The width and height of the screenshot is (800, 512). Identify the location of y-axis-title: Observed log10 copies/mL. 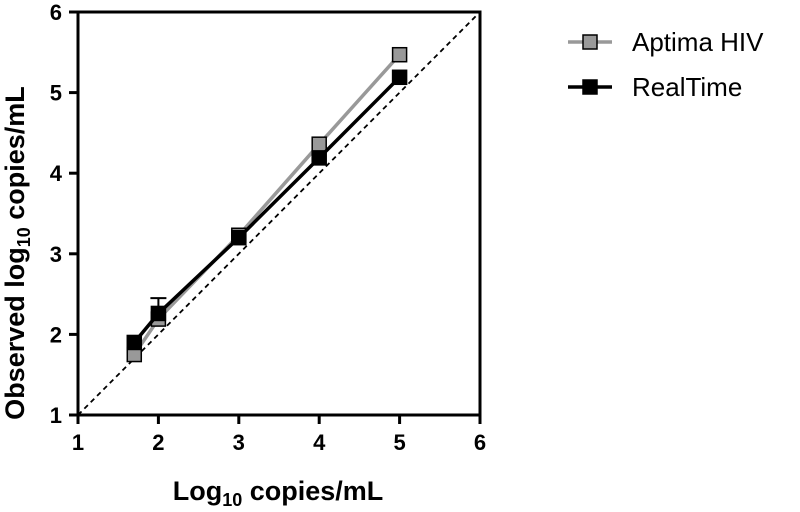
(17, 253).